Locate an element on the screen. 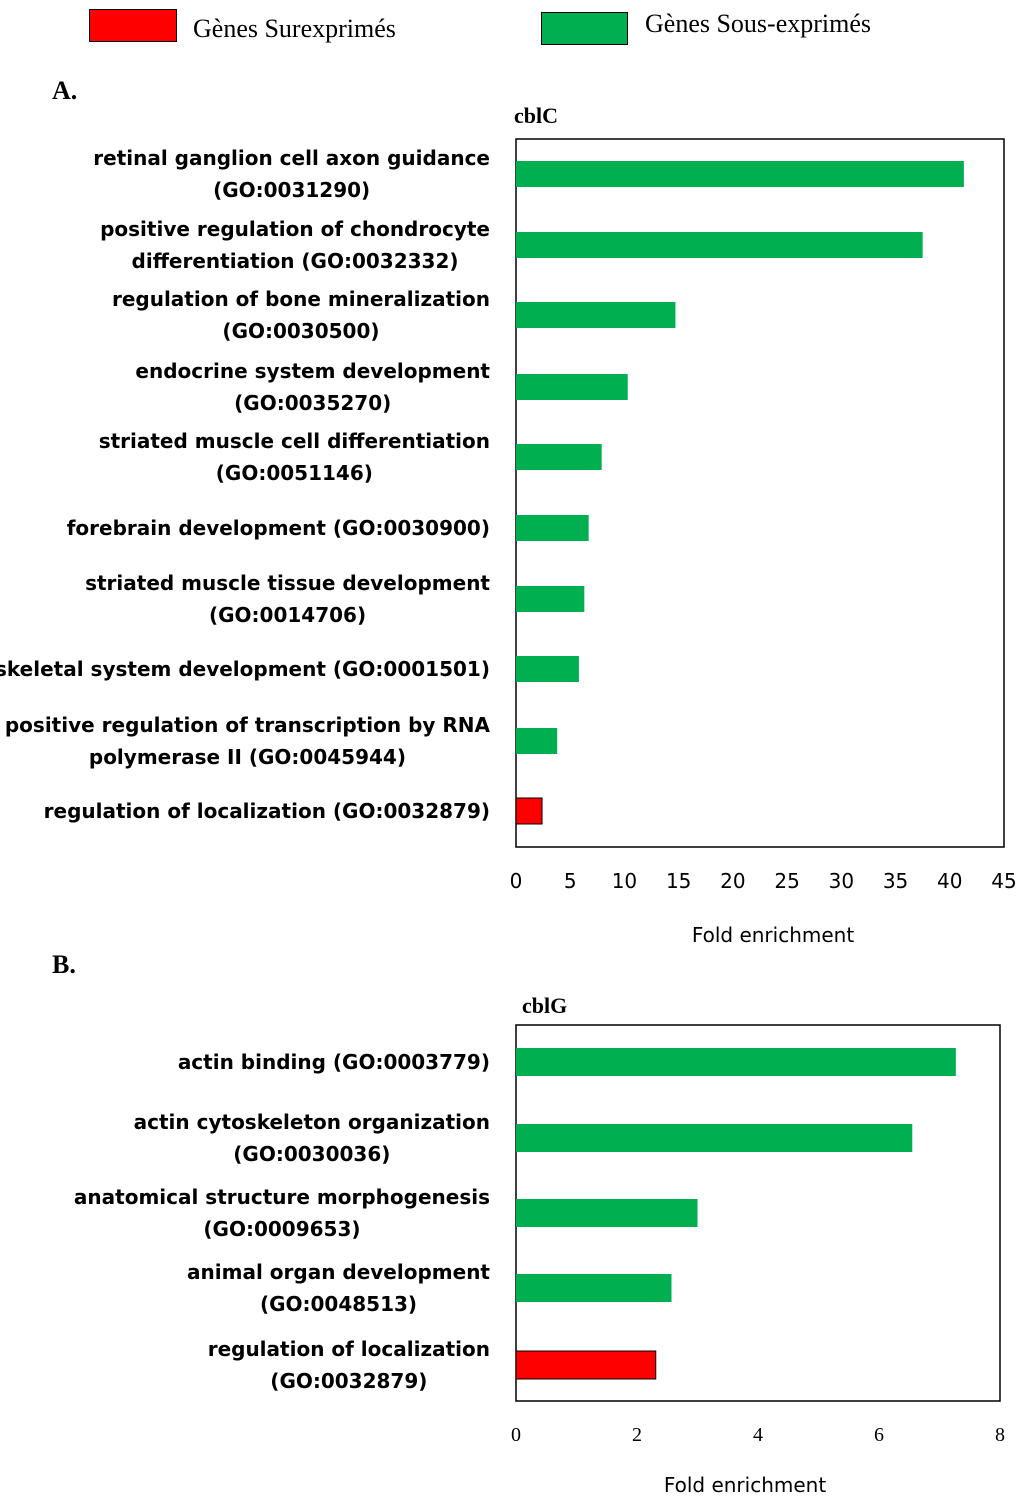 The width and height of the screenshot is (1020, 1497). category-label-cblc-1-line-0: positive regulation of chondrocyte is located at coordinates (295, 229).